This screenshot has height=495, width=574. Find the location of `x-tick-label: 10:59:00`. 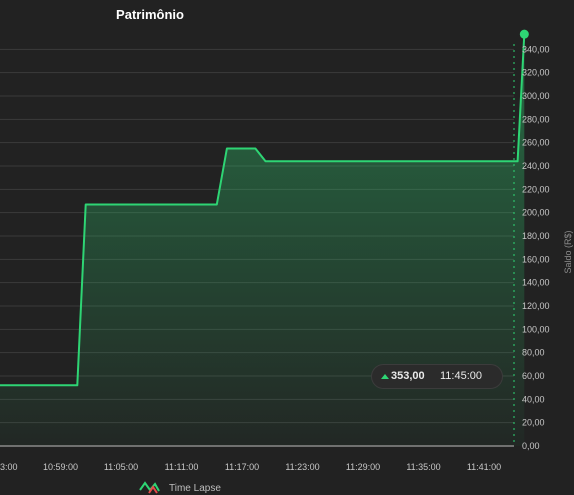

x-tick-label: 10:59:00 is located at coordinates (60, 467).